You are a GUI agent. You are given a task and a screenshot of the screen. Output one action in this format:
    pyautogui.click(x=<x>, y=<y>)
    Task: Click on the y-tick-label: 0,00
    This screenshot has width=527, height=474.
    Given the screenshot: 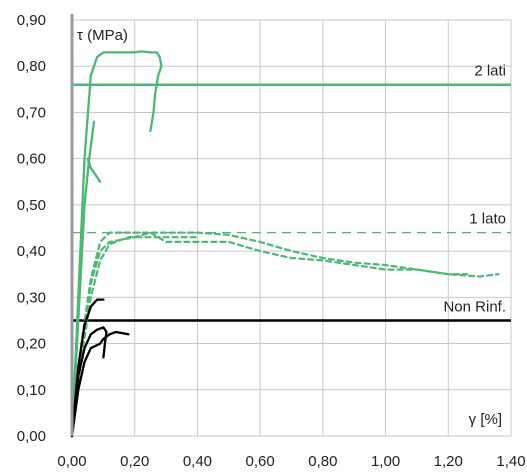 What is the action you would take?
    pyautogui.click(x=31, y=436)
    